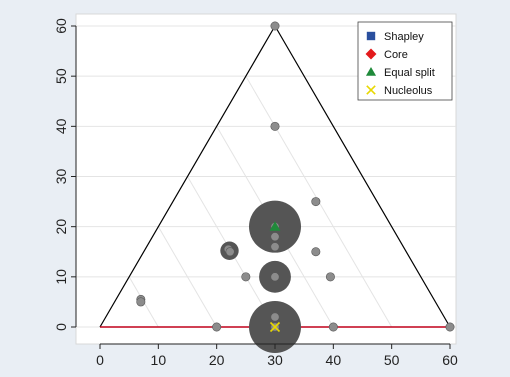 The width and height of the screenshot is (510, 377). I want to click on legend-label: Core, so click(396, 55).